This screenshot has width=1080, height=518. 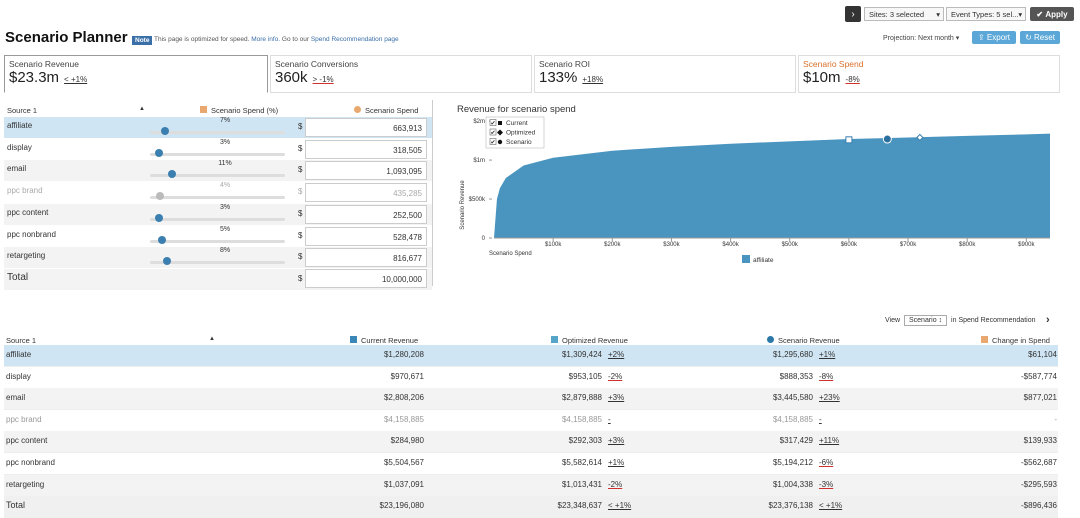 I want to click on view-select-label: Scenario, so click(x=923, y=320).